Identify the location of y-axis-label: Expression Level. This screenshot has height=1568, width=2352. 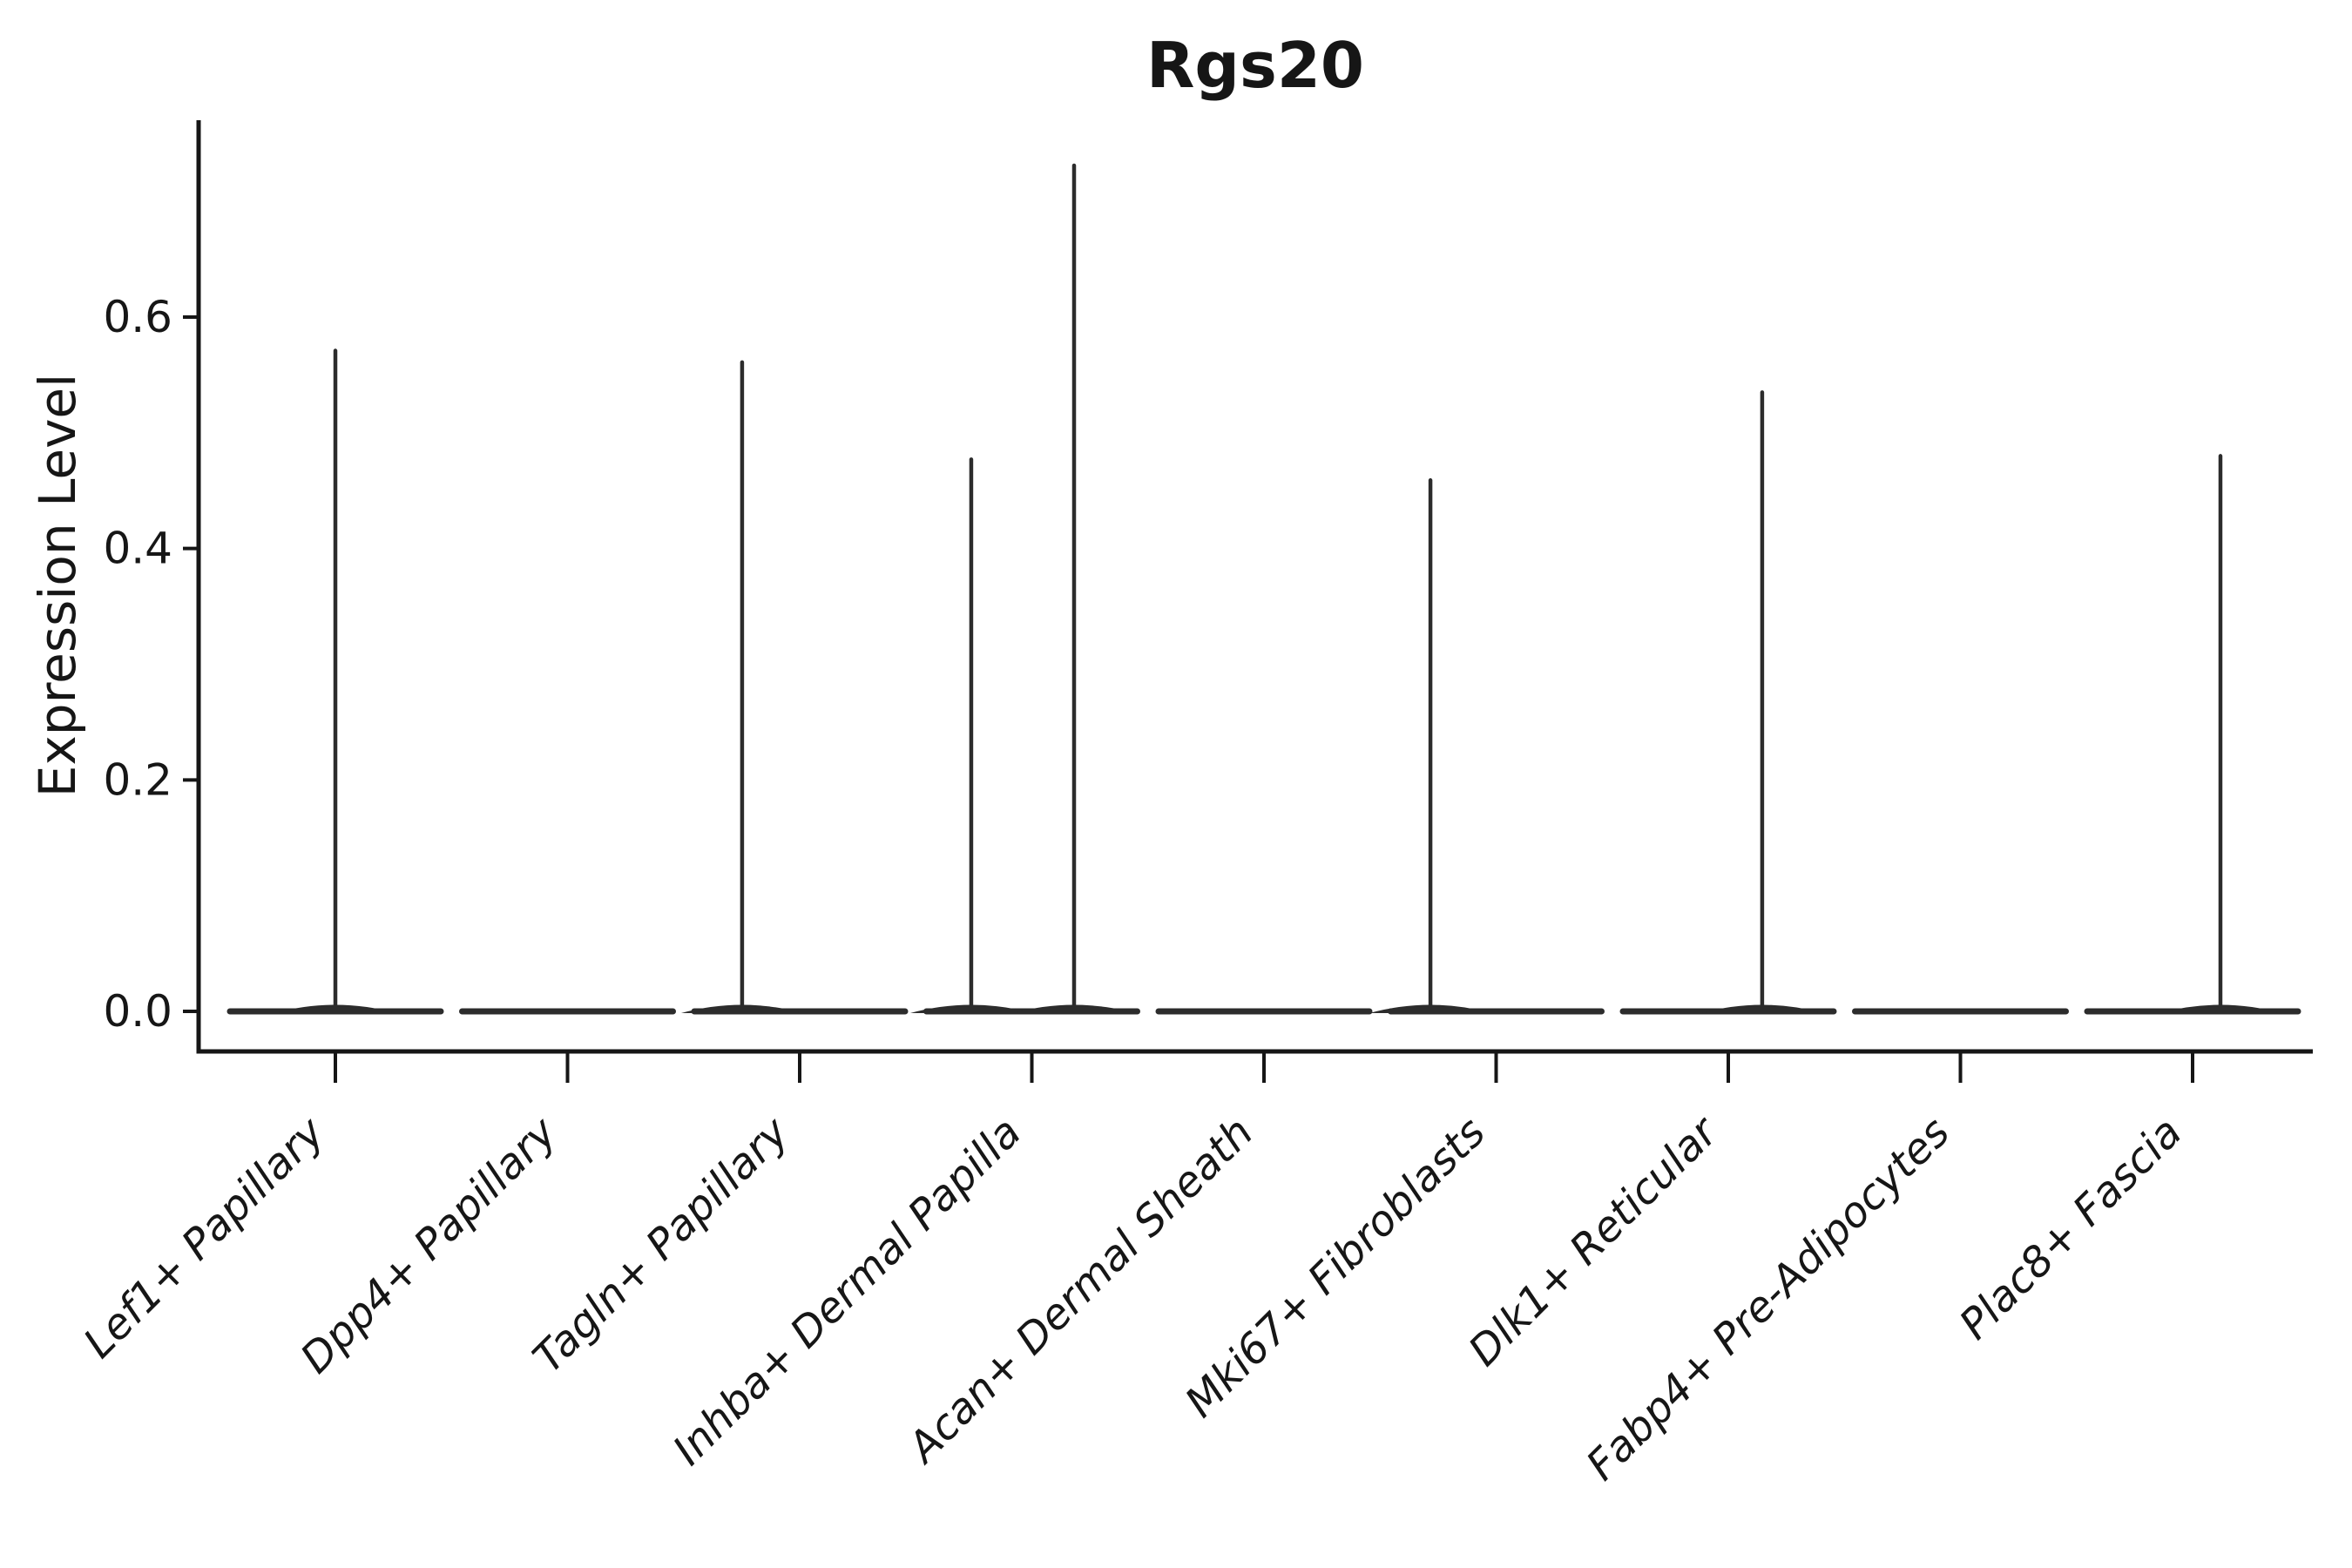
(58, 585).